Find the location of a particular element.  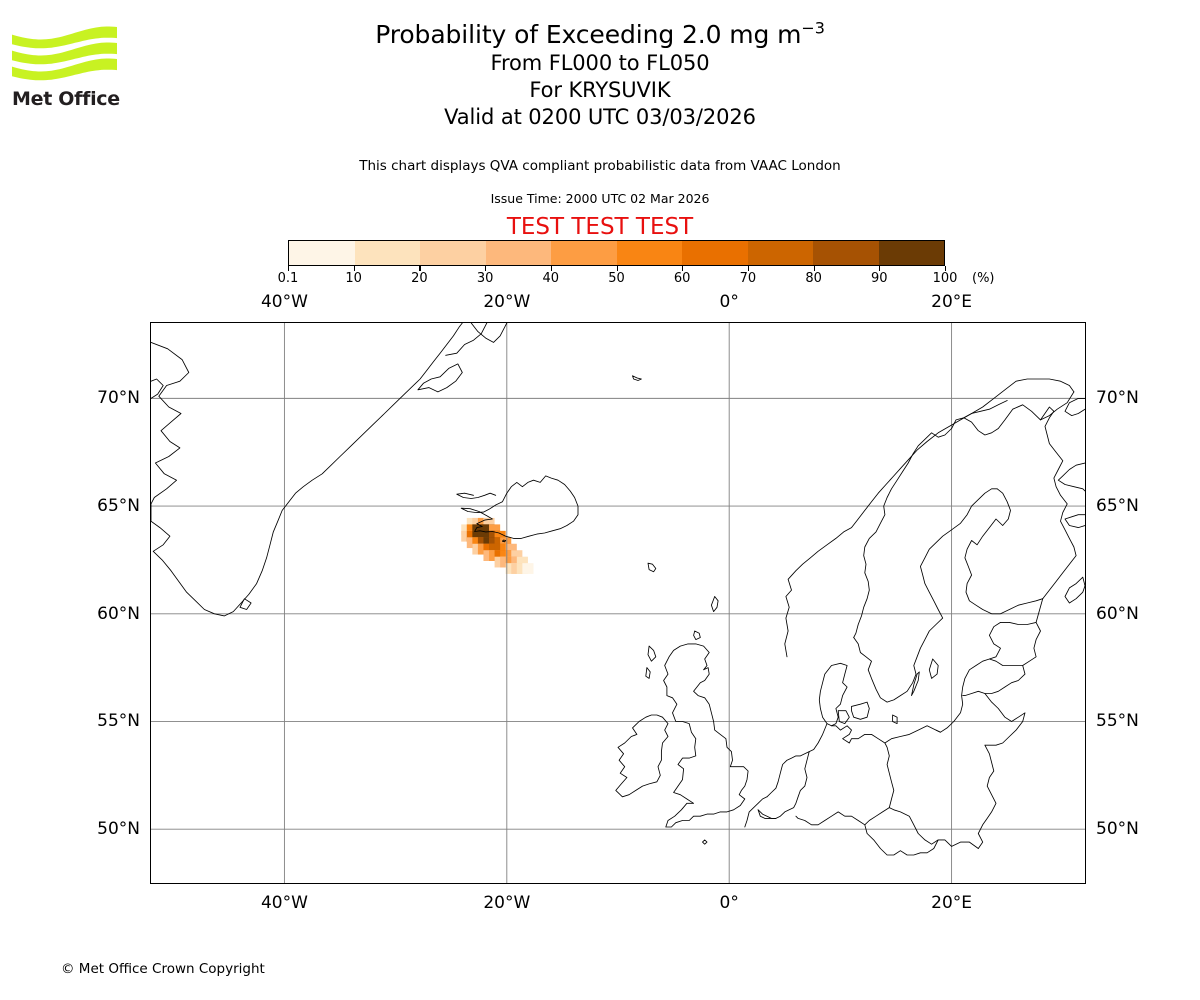

coastline-uk-east-coast is located at coordinates (706, 735).